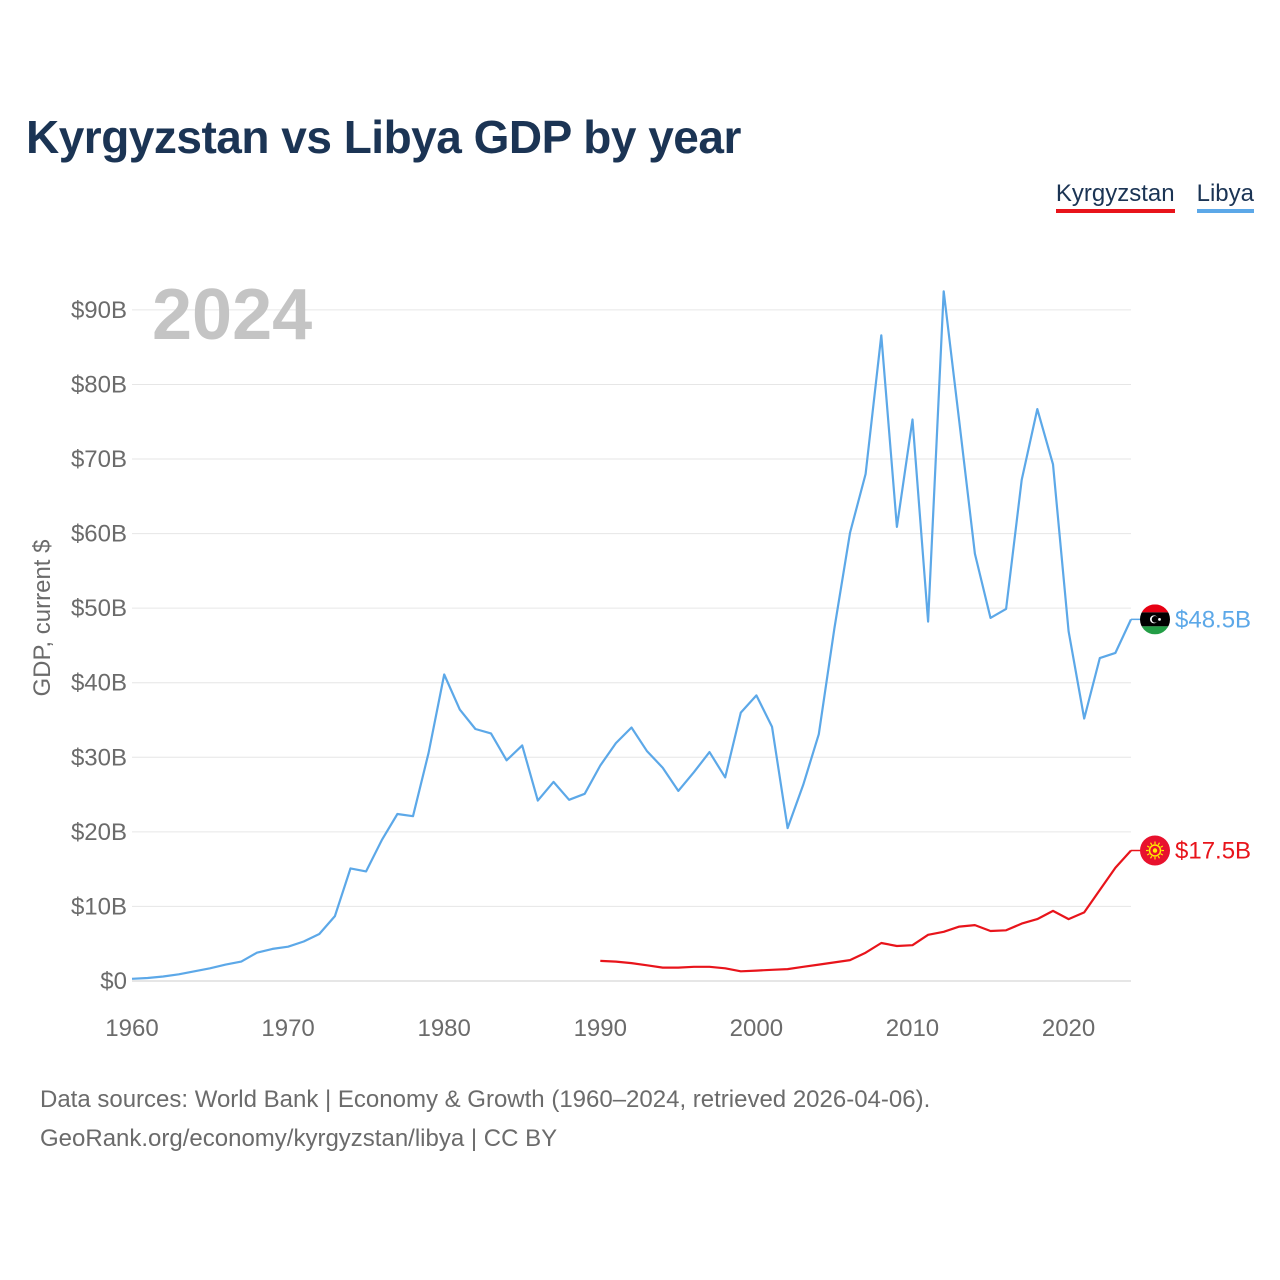 Image resolution: width=1280 pixels, height=1280 pixels. Describe the element at coordinates (99, 459) in the screenshot. I see `y-tick-label: $70B` at that location.